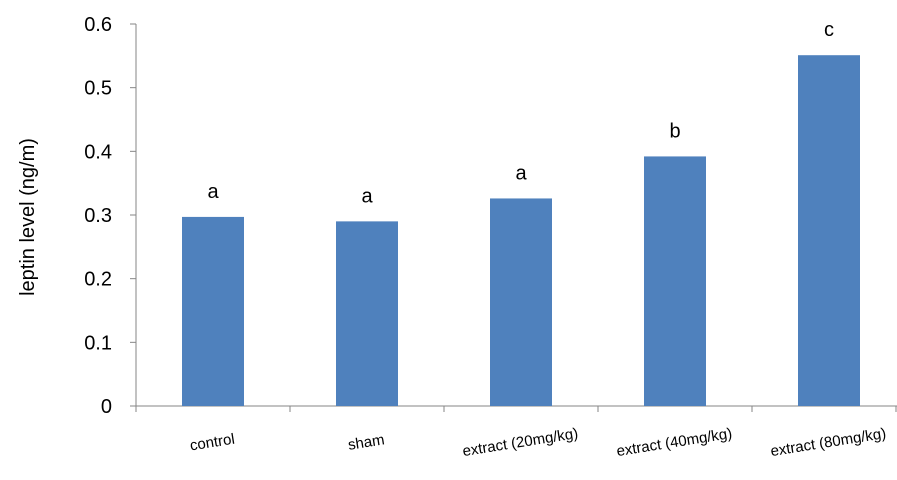  I want to click on y-tick-label: 0.6, so click(98, 25).